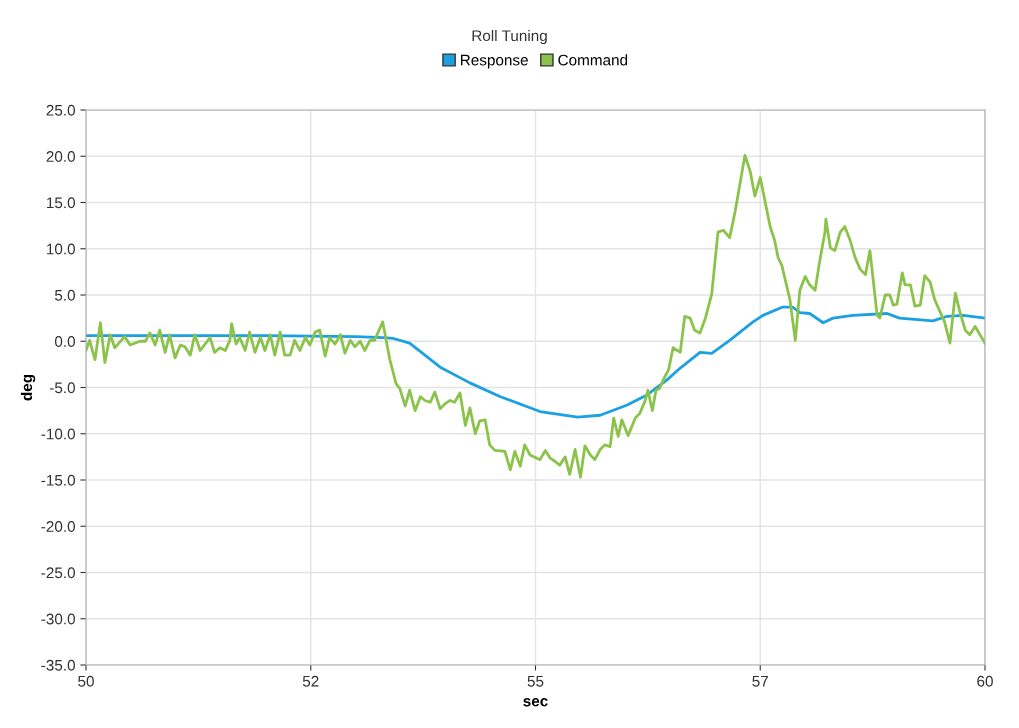  What do you see at coordinates (58, 619) in the screenshot?
I see `y-tick-label: -30.0` at bounding box center [58, 619].